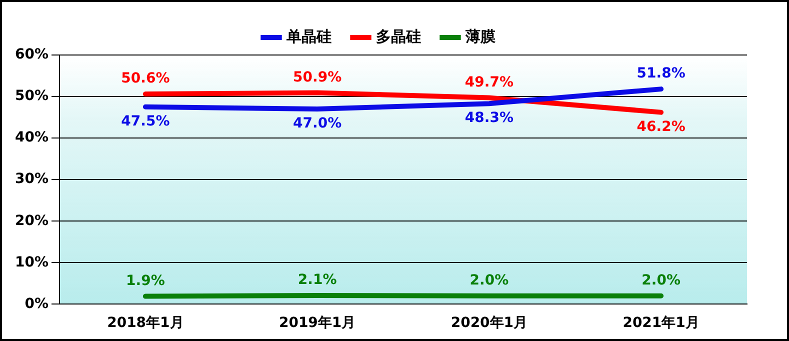  I want to click on y-tick-label: 40%, so click(31, 138).